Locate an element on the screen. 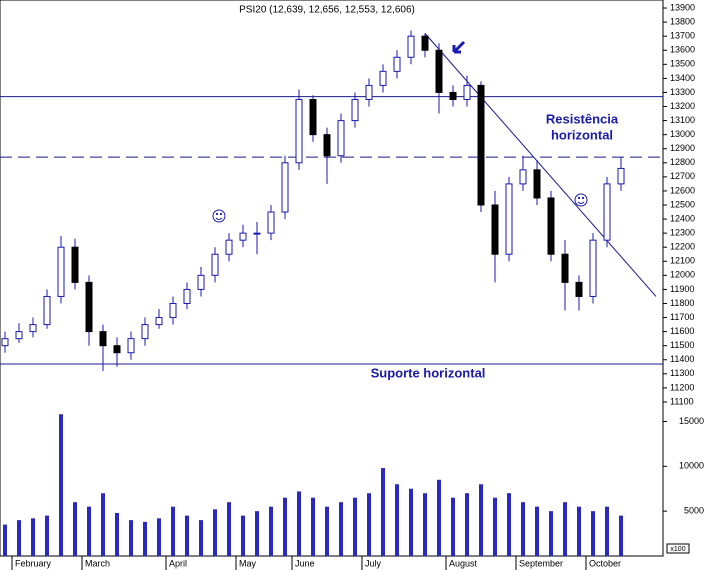 The width and height of the screenshot is (709, 570). y-tick-label: 13300 is located at coordinates (682, 92).